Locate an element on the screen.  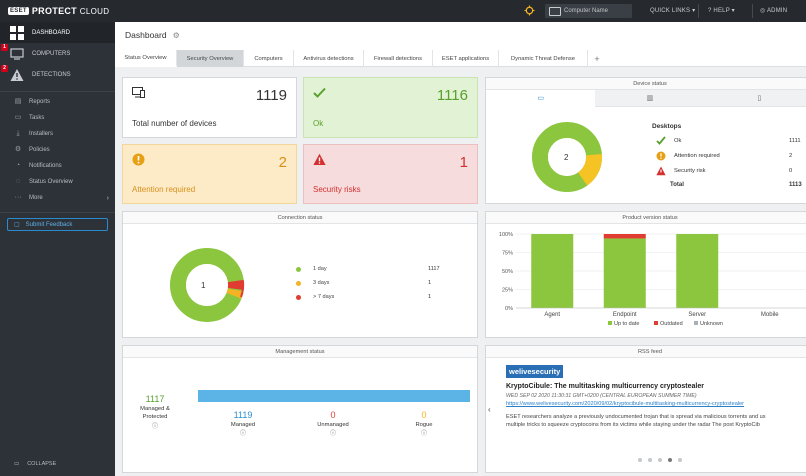
sidebar-item-status-overview: ◌ Status Overview is located at coordinates (57, 182).